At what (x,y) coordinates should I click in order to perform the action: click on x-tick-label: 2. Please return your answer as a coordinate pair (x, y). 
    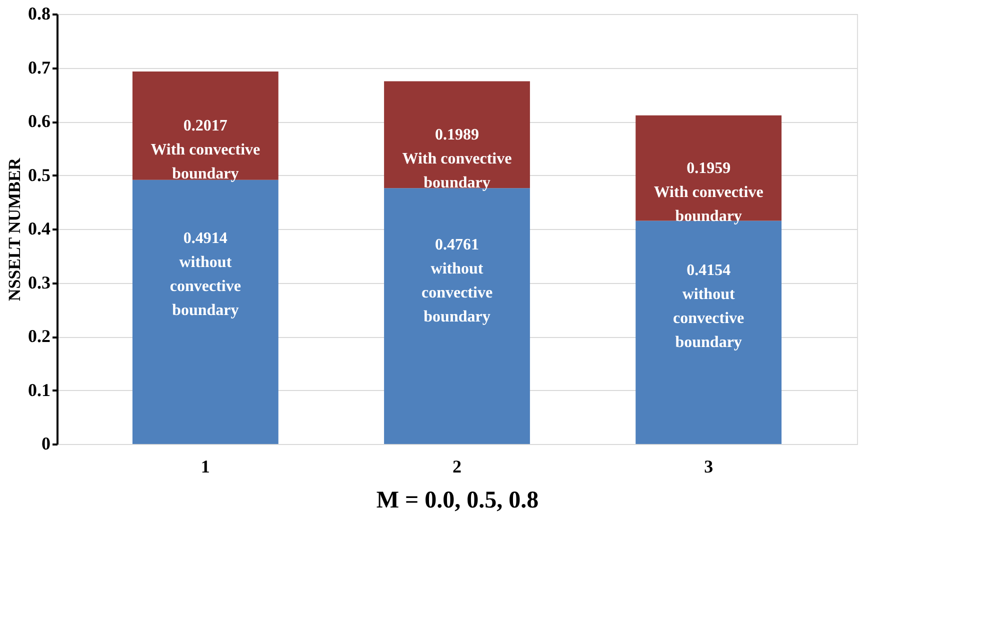
    Looking at the image, I should click on (457, 466).